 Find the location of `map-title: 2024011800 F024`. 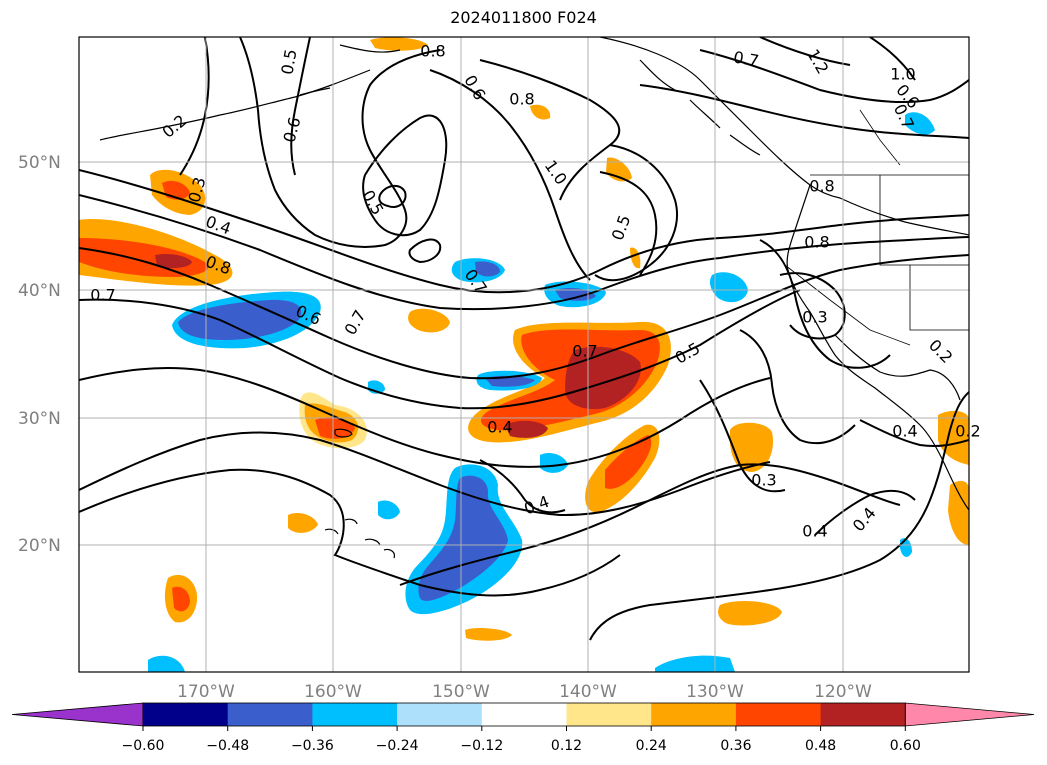

map-title: 2024011800 F024 is located at coordinates (523, 17).